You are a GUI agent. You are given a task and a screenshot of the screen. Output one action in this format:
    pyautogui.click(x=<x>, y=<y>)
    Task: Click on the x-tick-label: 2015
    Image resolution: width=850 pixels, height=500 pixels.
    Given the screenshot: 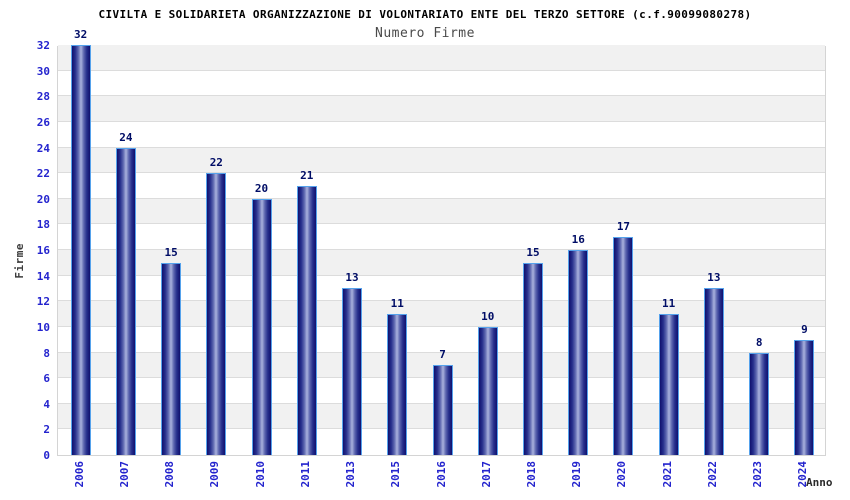 What is the action you would take?
    pyautogui.click(x=396, y=474)
    